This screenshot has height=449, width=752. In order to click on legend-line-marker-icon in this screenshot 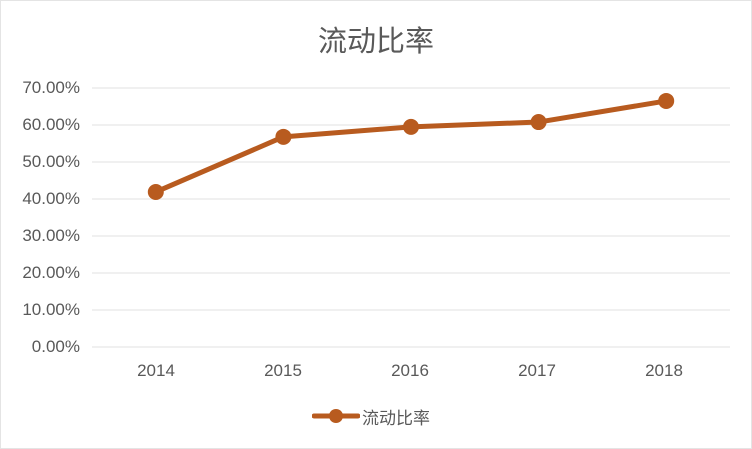, I will do `click(336, 416)`.